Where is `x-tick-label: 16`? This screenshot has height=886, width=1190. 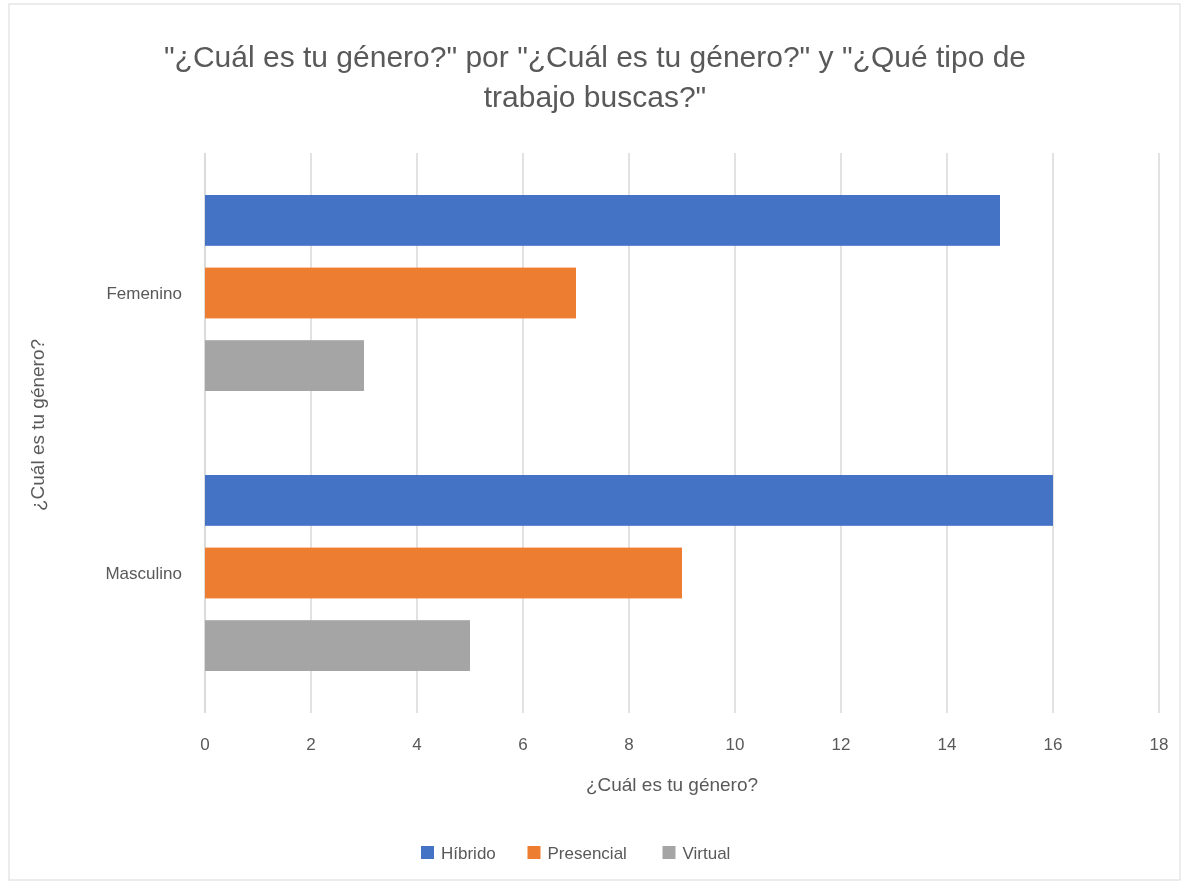
x-tick-label: 16 is located at coordinates (1053, 744).